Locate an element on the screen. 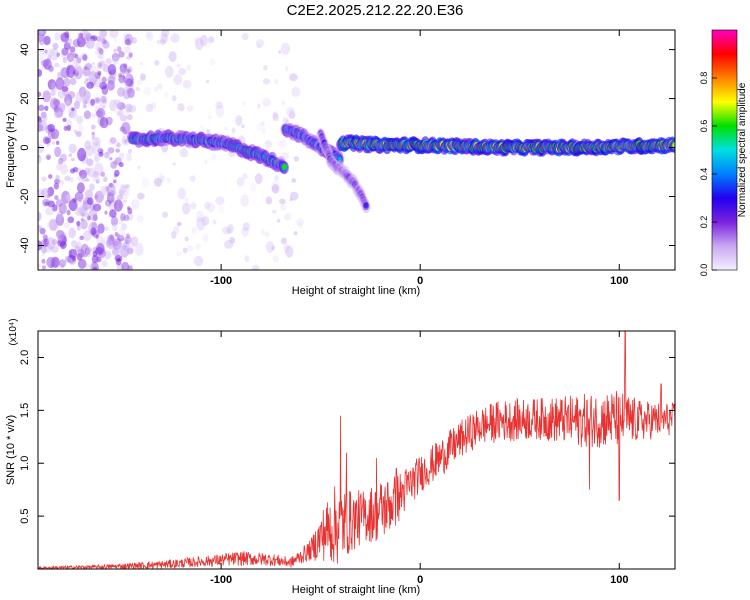 Image resolution: width=750 pixels, height=600 pixels. spectrogram-x-axis-label: Height of straight line (km) is located at coordinates (356, 291).